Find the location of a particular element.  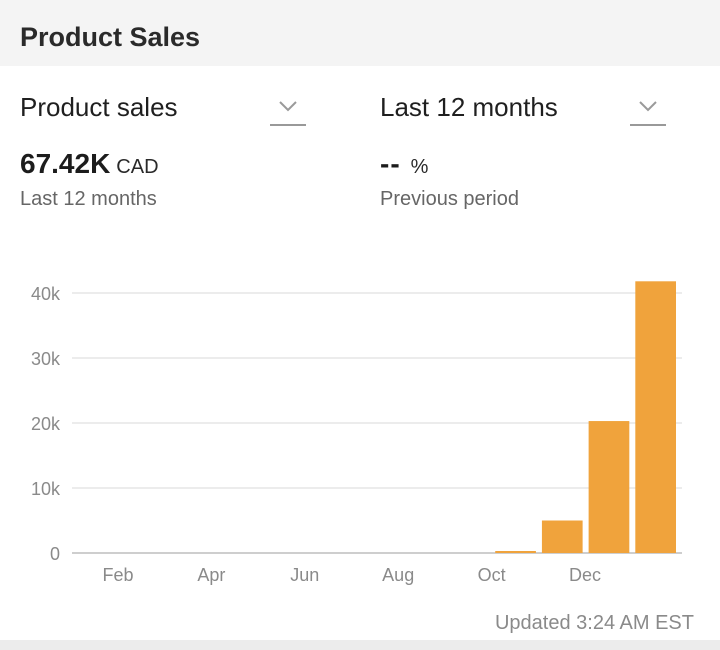

x-tick-label: Jun is located at coordinates (304, 575).